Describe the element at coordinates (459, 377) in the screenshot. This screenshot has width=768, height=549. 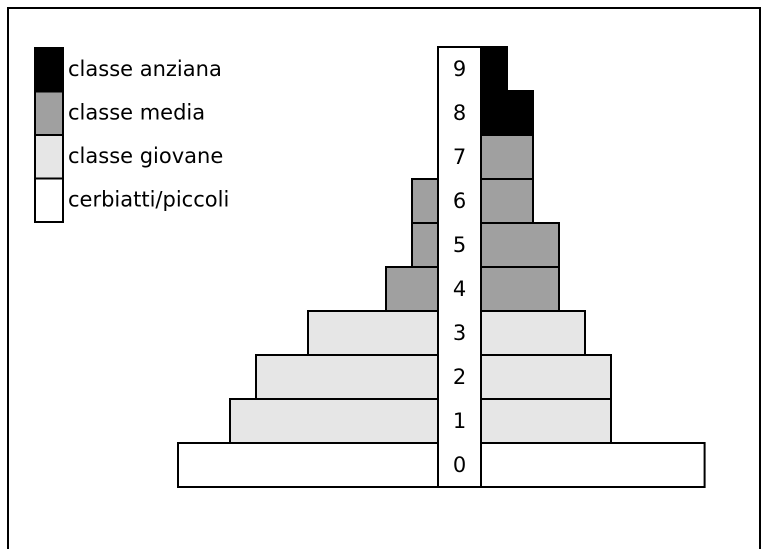
I see `age-label: 2` at that location.